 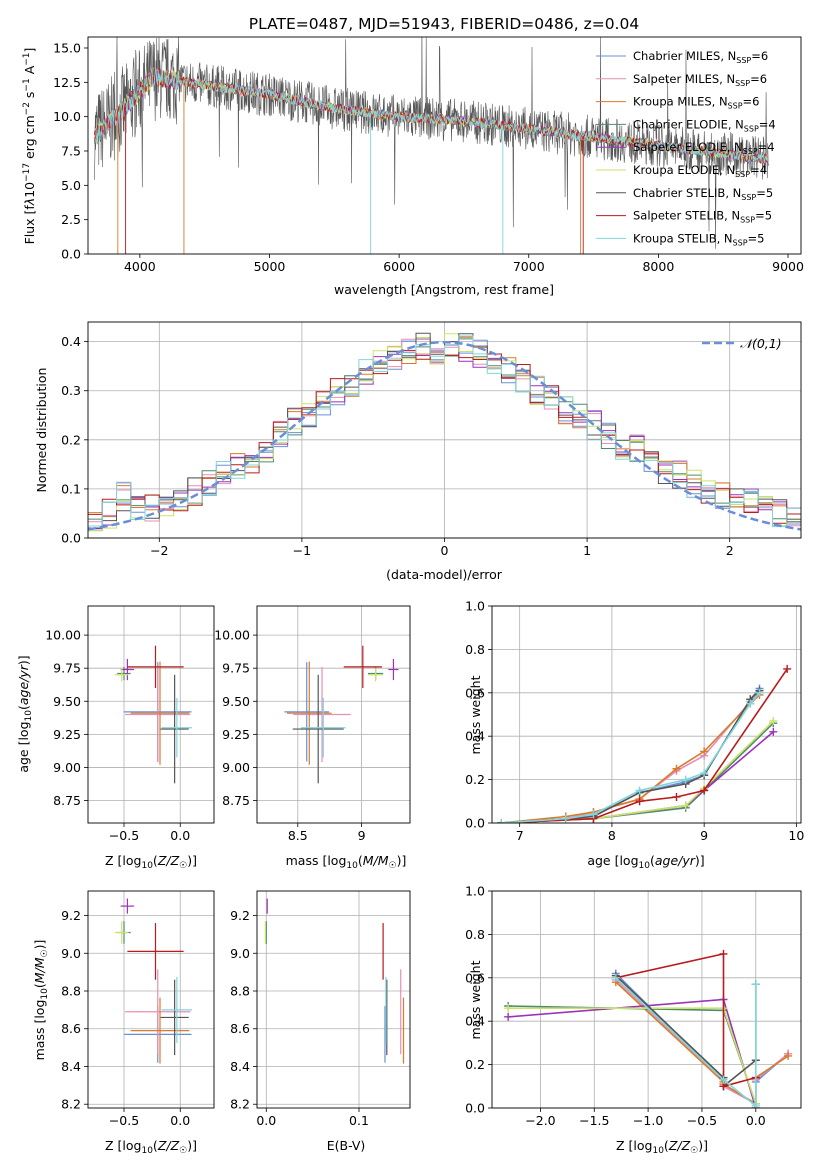 I want to click on age_vs_Z-ytick-label: 9.25, so click(x=67, y=734).